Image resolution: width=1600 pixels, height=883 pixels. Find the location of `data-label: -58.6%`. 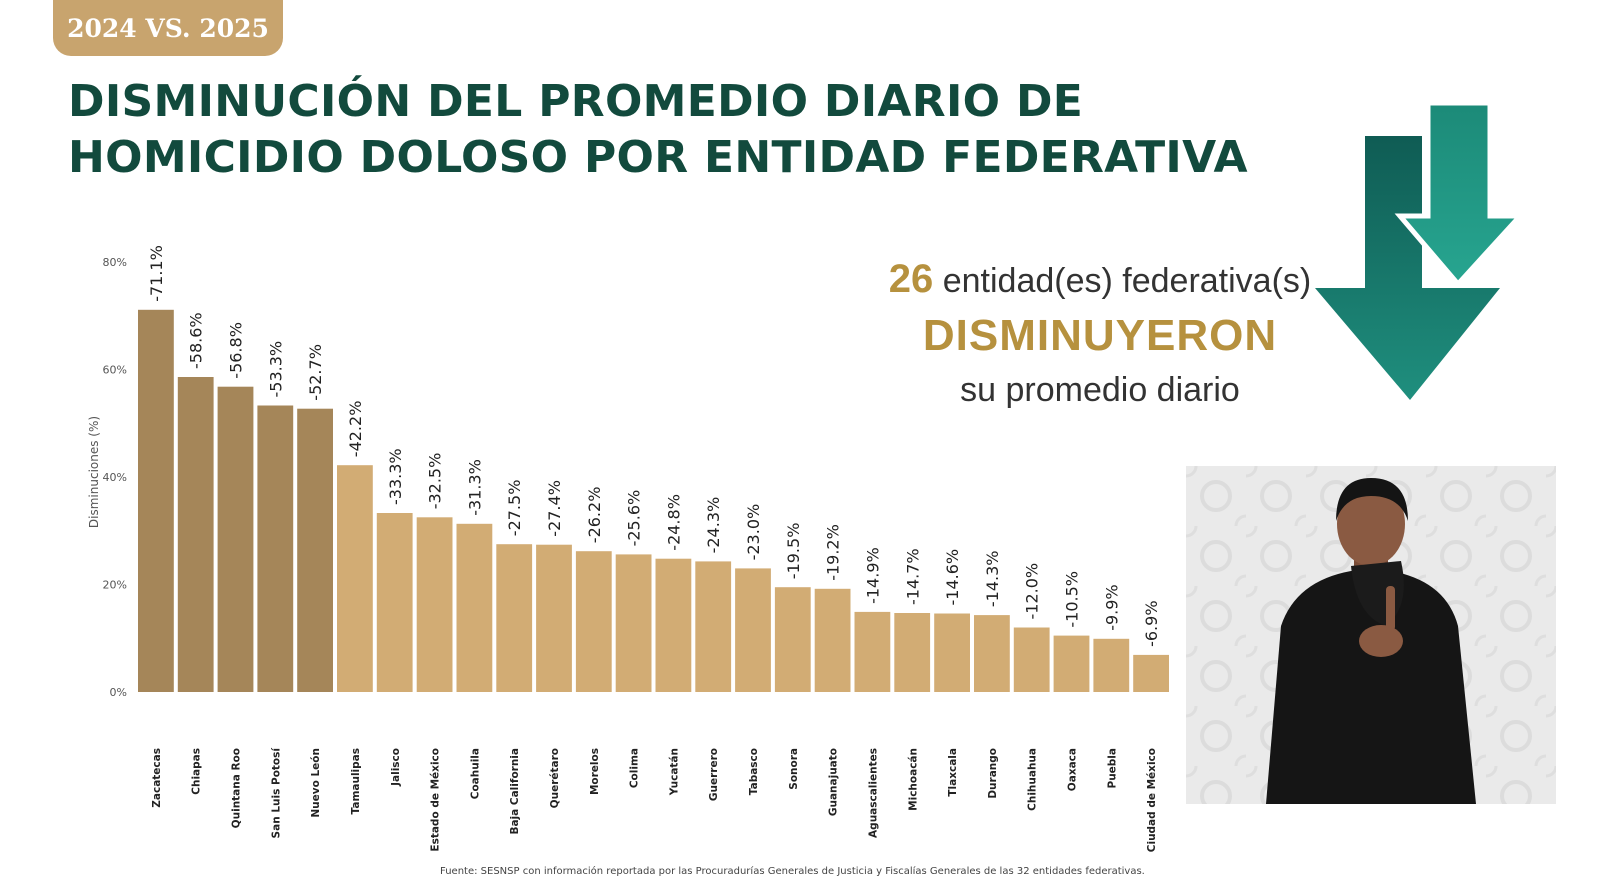

data-label: -58.6% is located at coordinates (196, 340).